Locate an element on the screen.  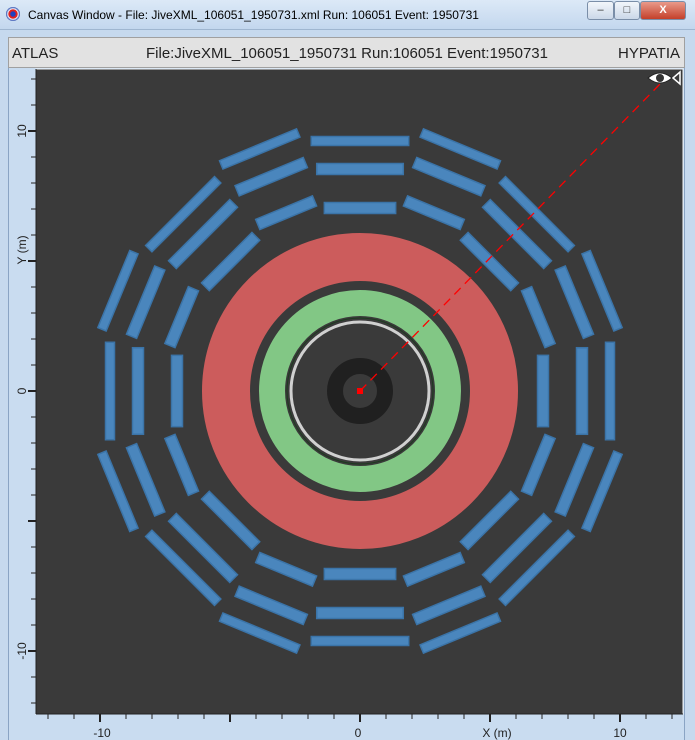
y-axis-label: Y (m) is located at coordinates (22, 249).